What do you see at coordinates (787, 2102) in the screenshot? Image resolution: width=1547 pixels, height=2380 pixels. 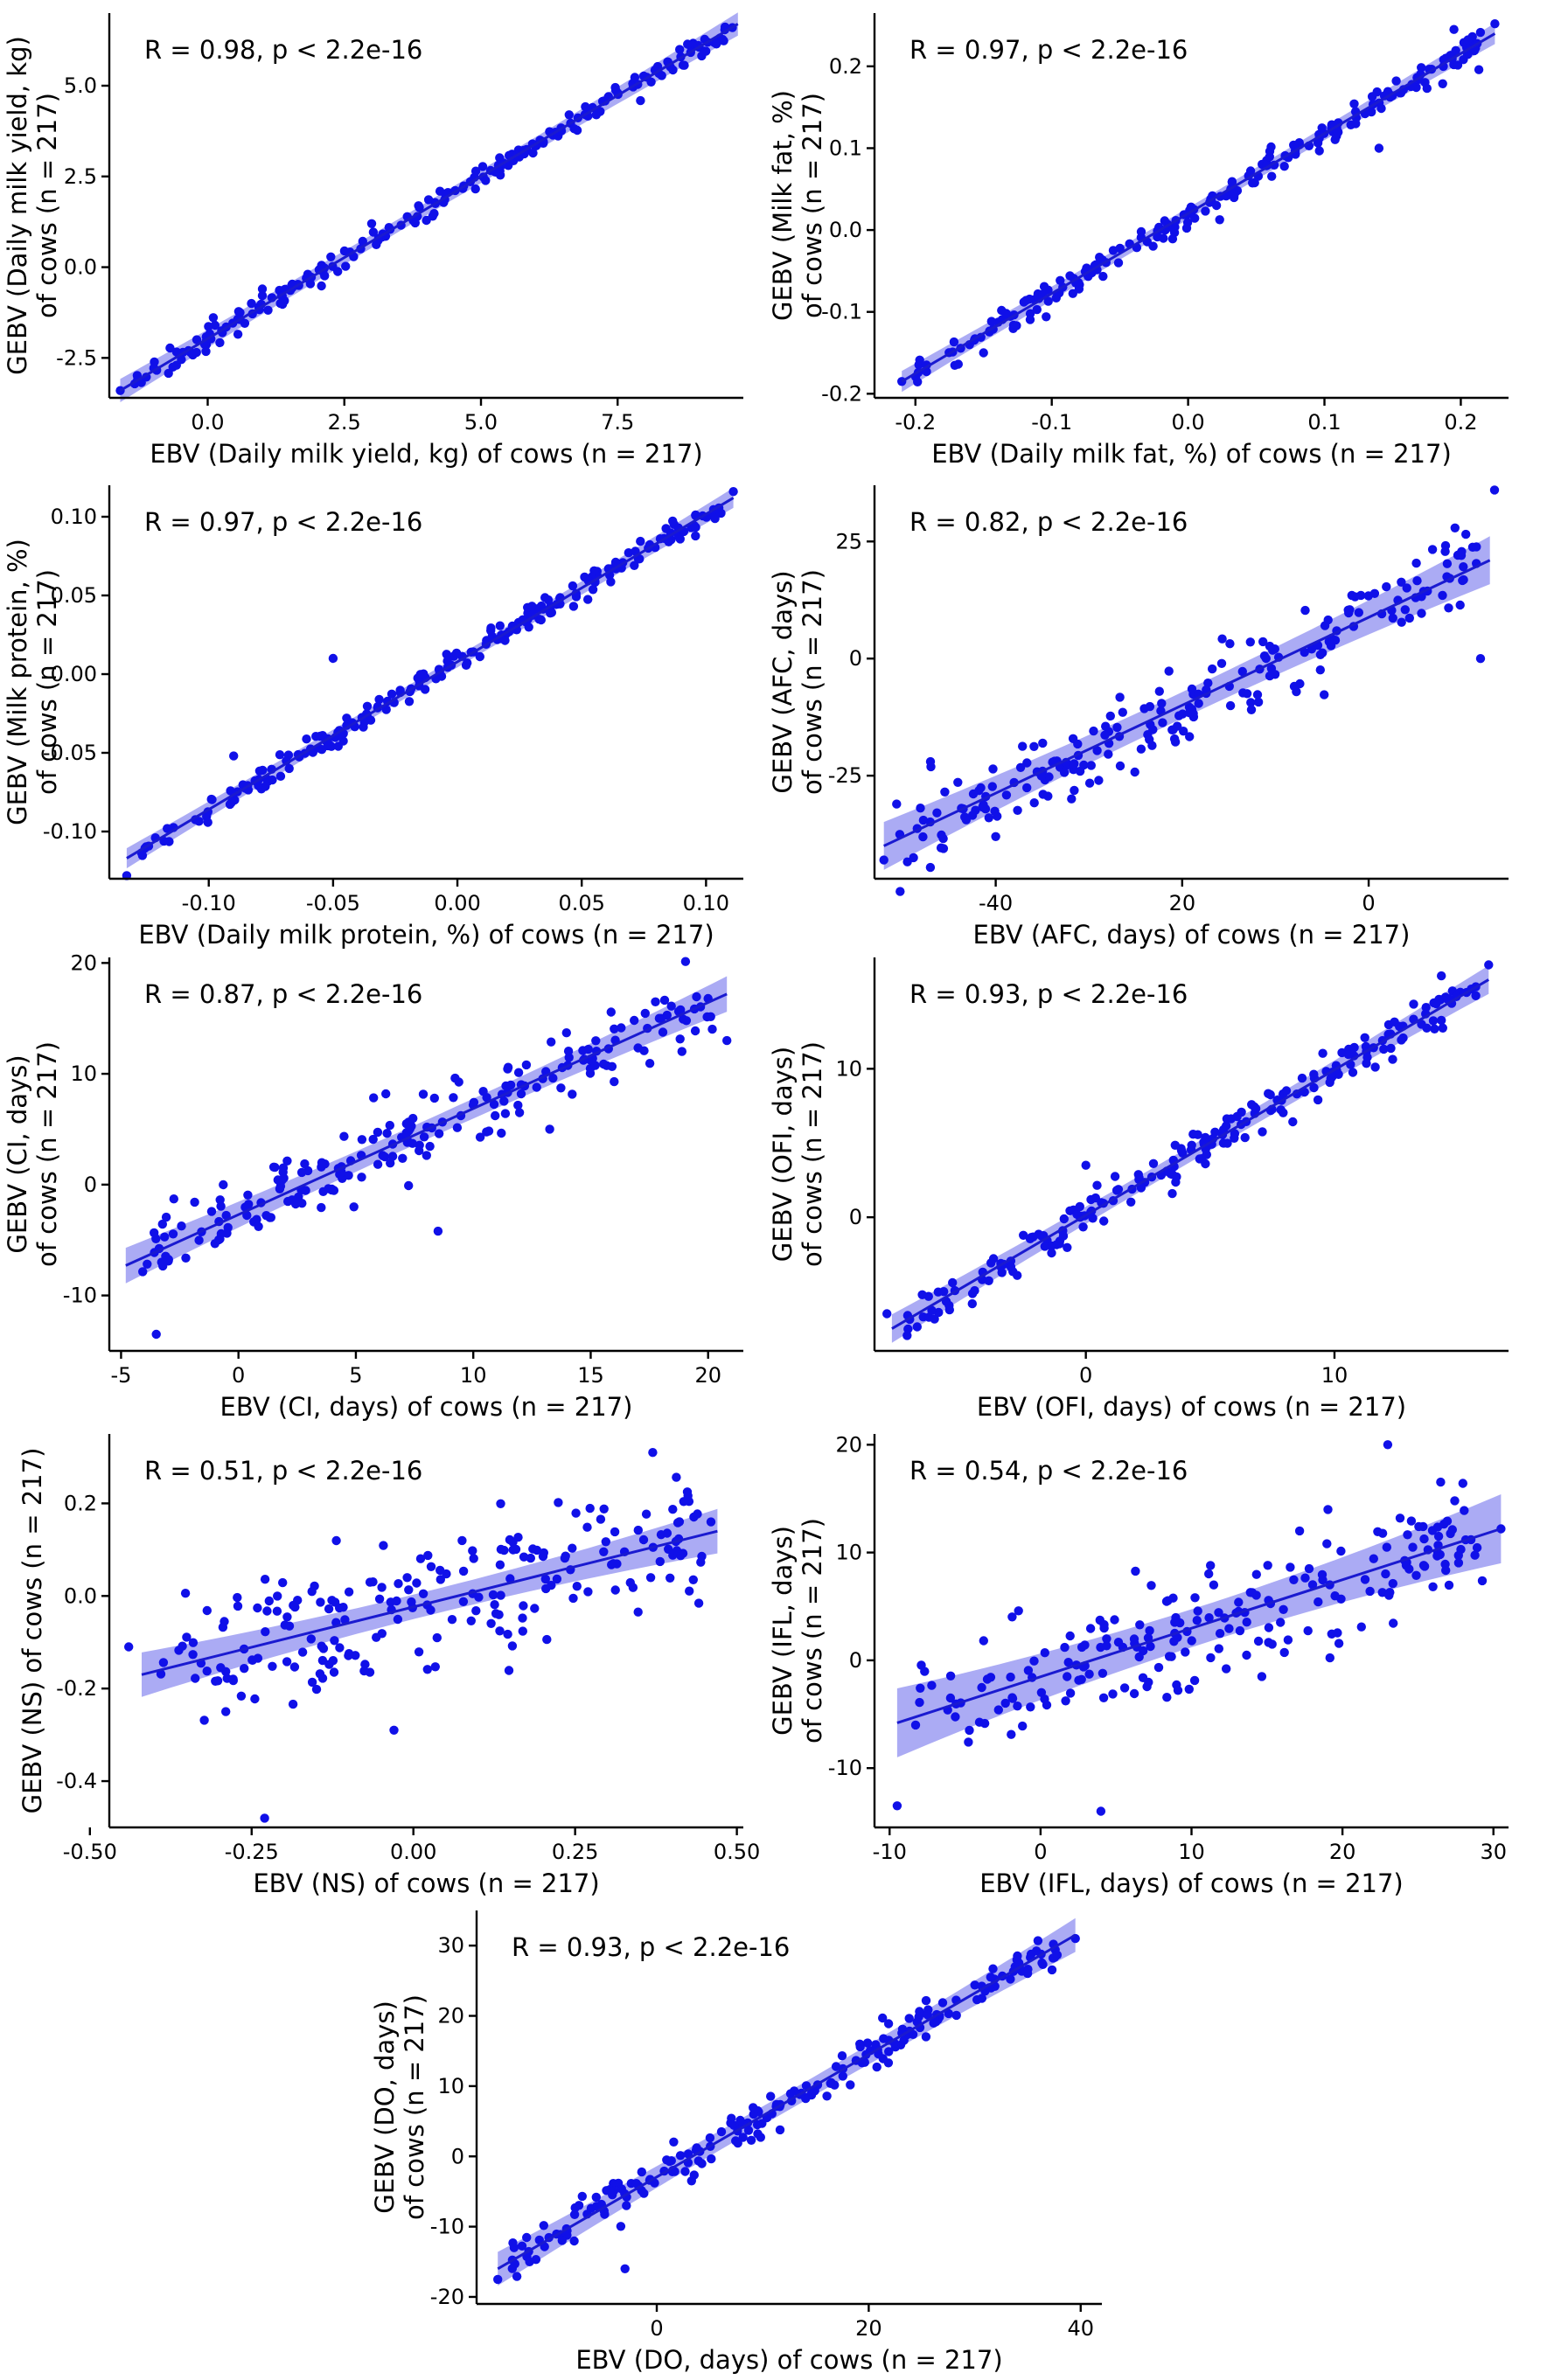 I see `regression-line` at bounding box center [787, 2102].